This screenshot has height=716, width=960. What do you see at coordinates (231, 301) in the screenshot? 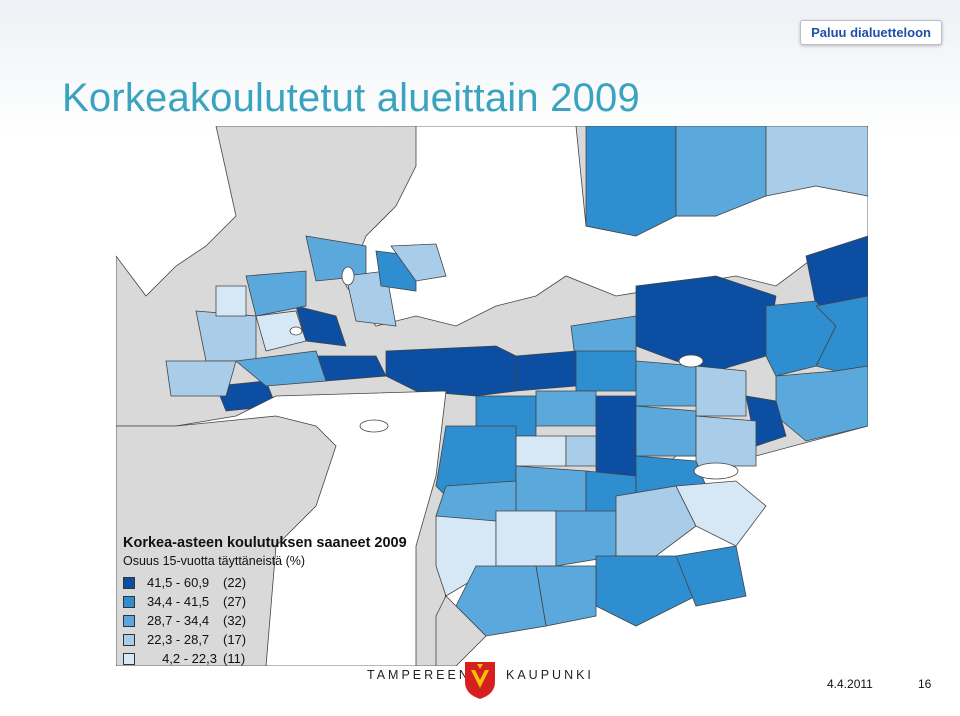
I see `region-w10` at bounding box center [231, 301].